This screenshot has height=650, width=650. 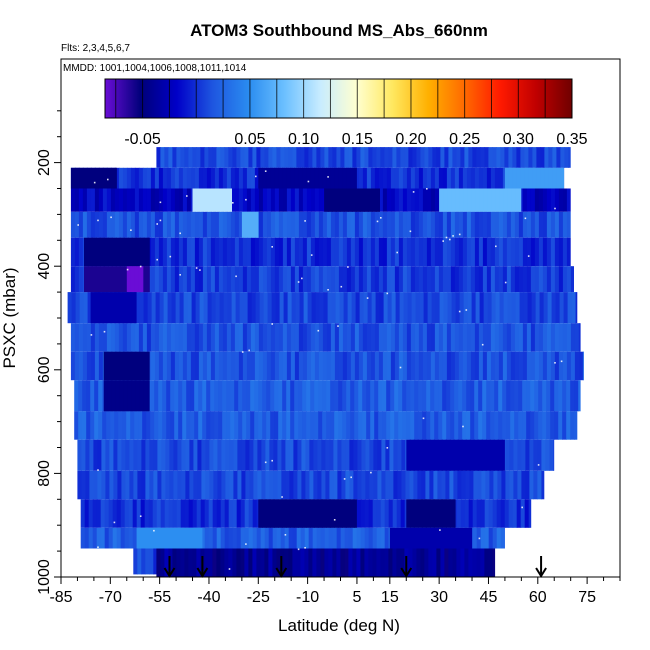 What do you see at coordinates (339, 625) in the screenshot?
I see `x-axis-label: Latitude (deg N)` at bounding box center [339, 625].